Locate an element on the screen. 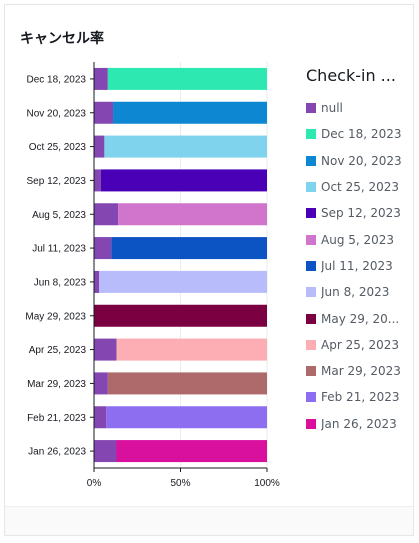 The height and width of the screenshot is (543, 419). legend-item: Mar 29, 2023 is located at coordinates (358, 371).